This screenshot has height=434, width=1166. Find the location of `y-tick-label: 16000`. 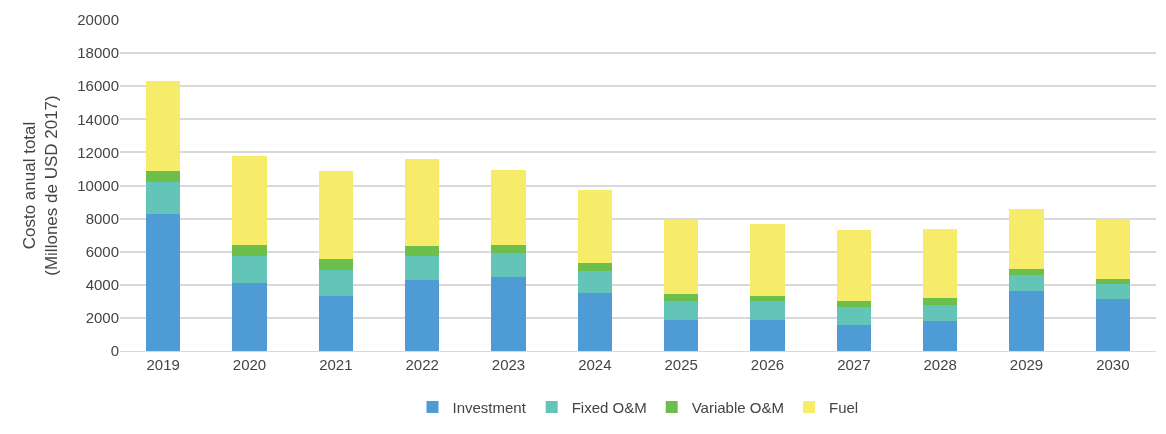

y-tick-label: 16000 is located at coordinates (98, 86).